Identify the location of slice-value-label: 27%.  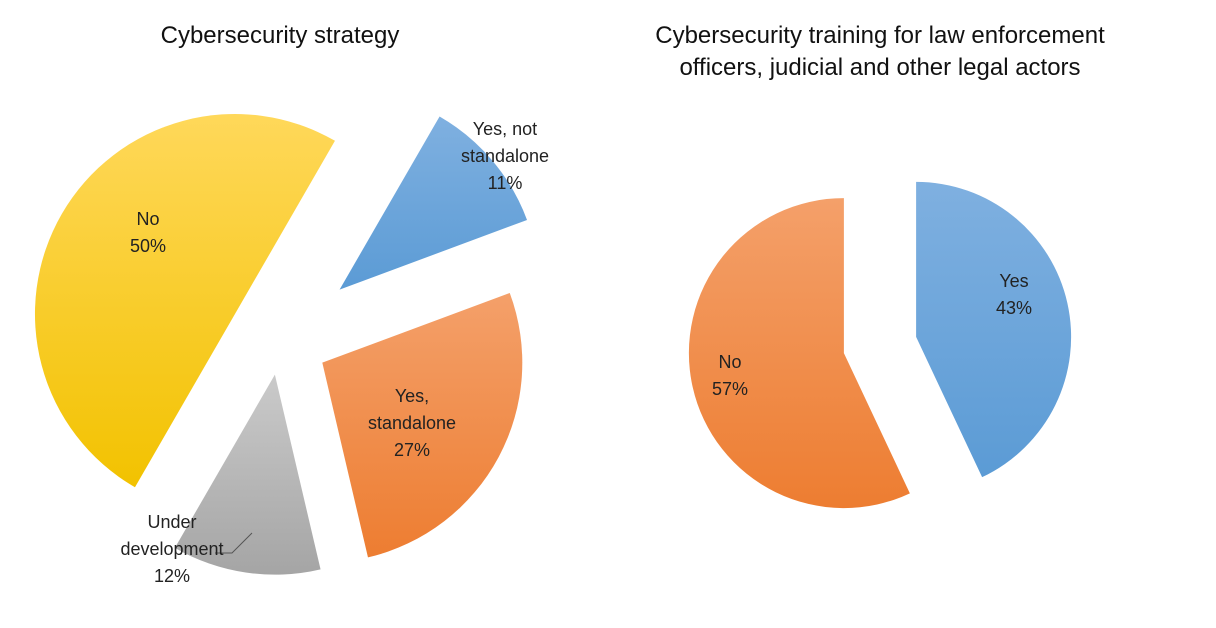
(412, 450).